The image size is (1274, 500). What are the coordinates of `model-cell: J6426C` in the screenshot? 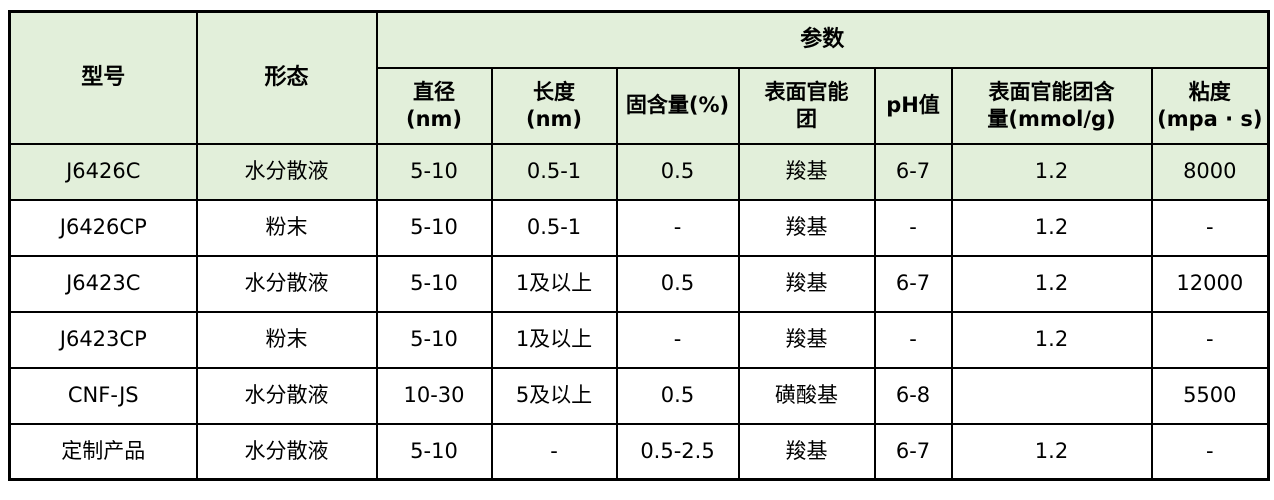 It's located at (103, 171).